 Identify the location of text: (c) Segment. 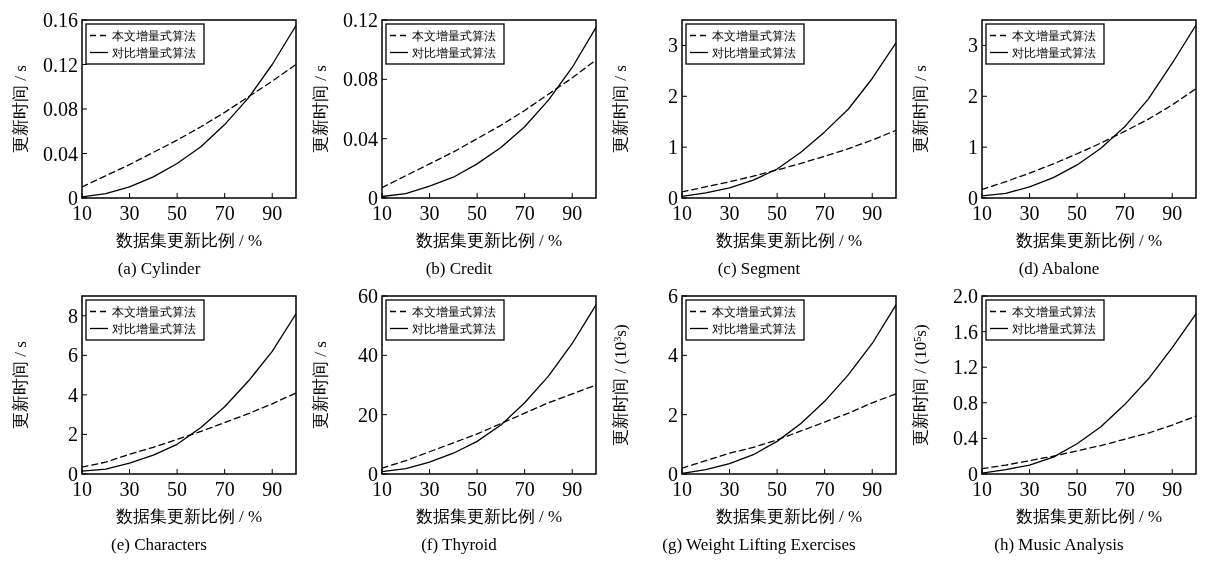
(759, 268).